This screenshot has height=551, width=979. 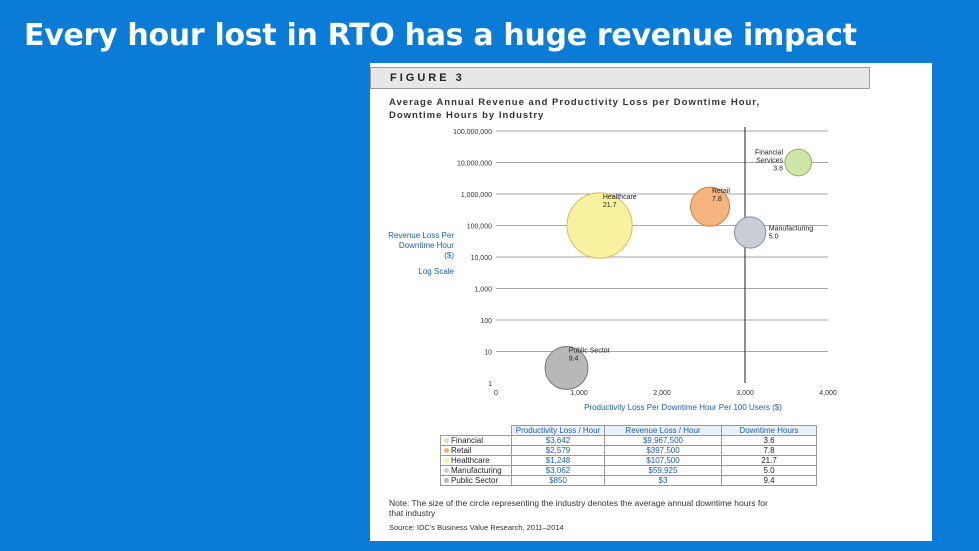 What do you see at coordinates (620, 78) in the screenshot?
I see `figure-header-bar: FIGURE 3` at bounding box center [620, 78].